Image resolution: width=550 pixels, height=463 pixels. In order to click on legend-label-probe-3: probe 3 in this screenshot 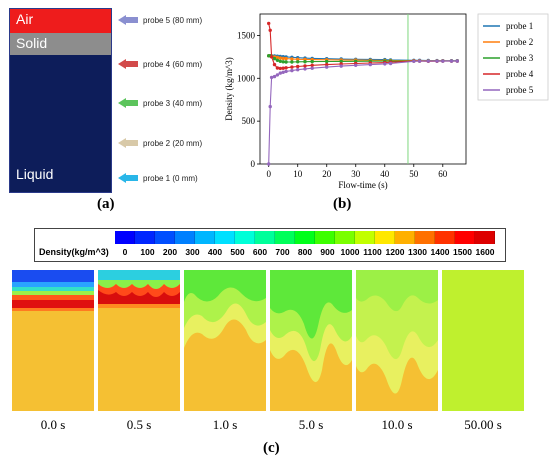, I will do `click(520, 58)`.